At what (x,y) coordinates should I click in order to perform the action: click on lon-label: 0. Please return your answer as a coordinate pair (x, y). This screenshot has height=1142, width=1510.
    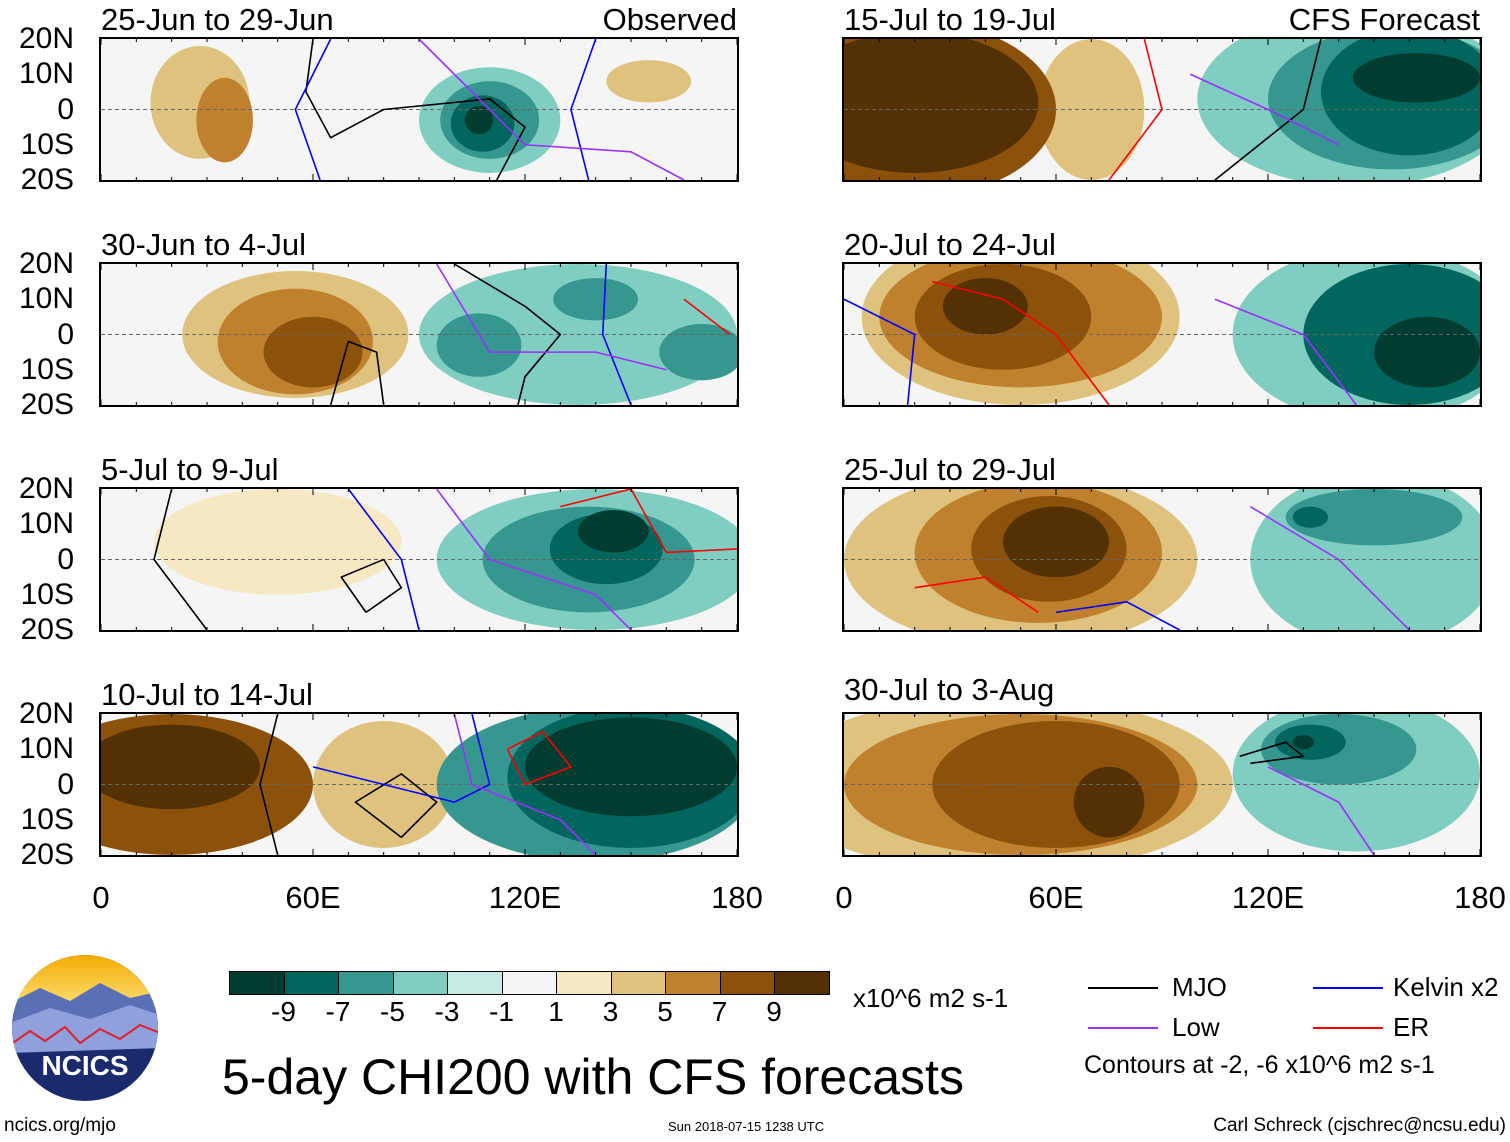
    Looking at the image, I should click on (844, 897).